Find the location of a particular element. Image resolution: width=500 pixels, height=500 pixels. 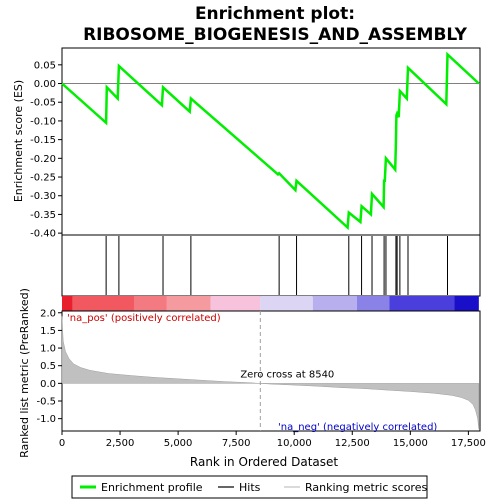

chart-title-line1: Enrichment plot: is located at coordinates (275, 14).